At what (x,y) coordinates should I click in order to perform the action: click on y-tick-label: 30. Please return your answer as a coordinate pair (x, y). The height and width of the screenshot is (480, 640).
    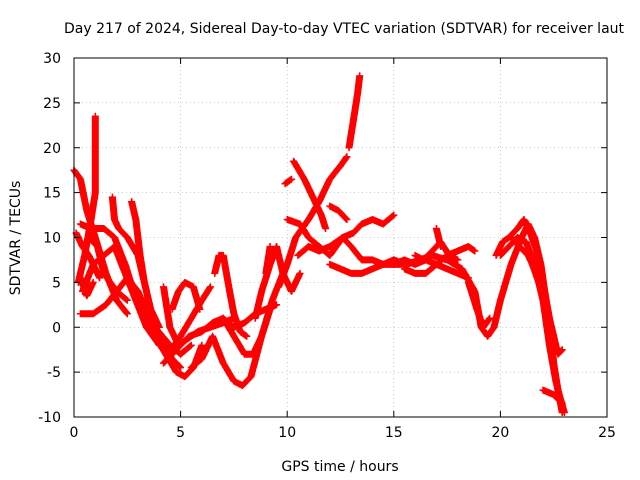
    Looking at the image, I should click on (52, 59).